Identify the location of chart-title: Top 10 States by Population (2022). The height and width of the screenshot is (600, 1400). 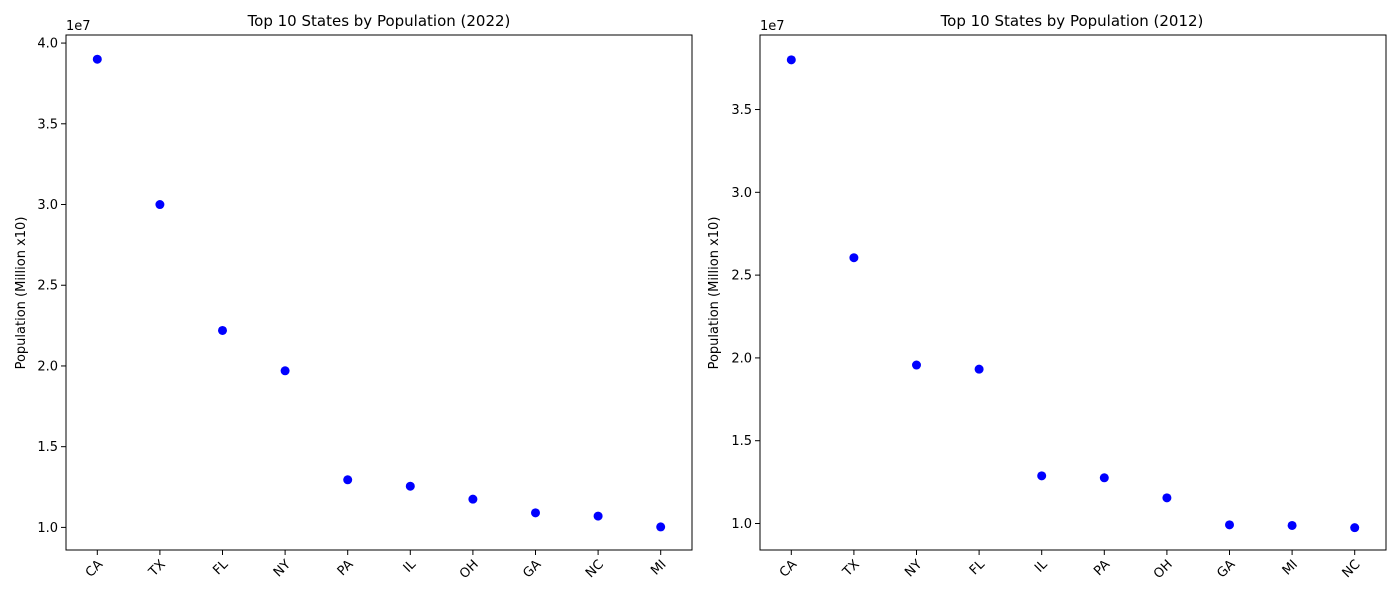
(379, 21).